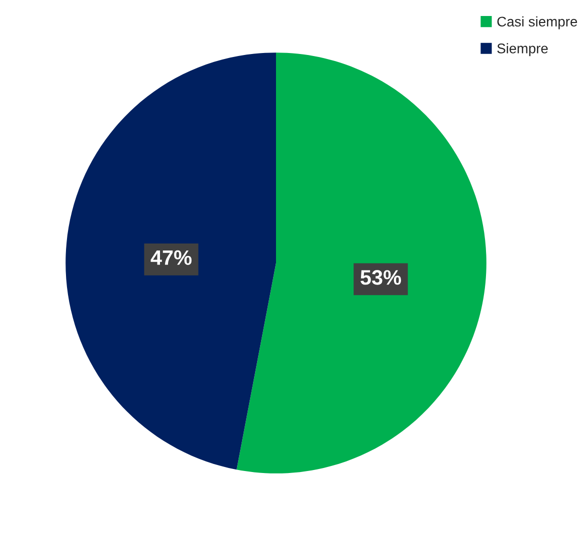  I want to click on legend-label: Siempre, so click(522, 49).